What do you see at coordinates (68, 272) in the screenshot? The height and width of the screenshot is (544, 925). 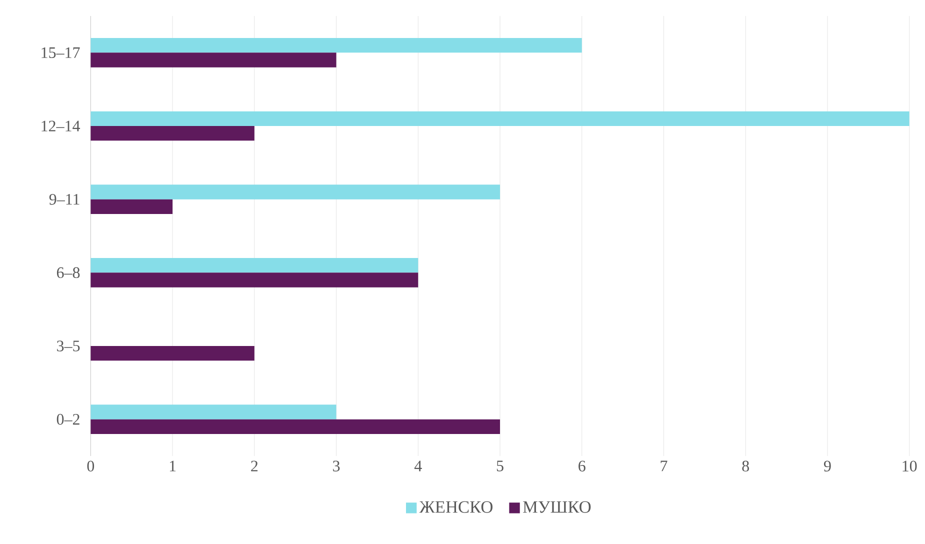 I see `y-tick-label: 6–8` at bounding box center [68, 272].